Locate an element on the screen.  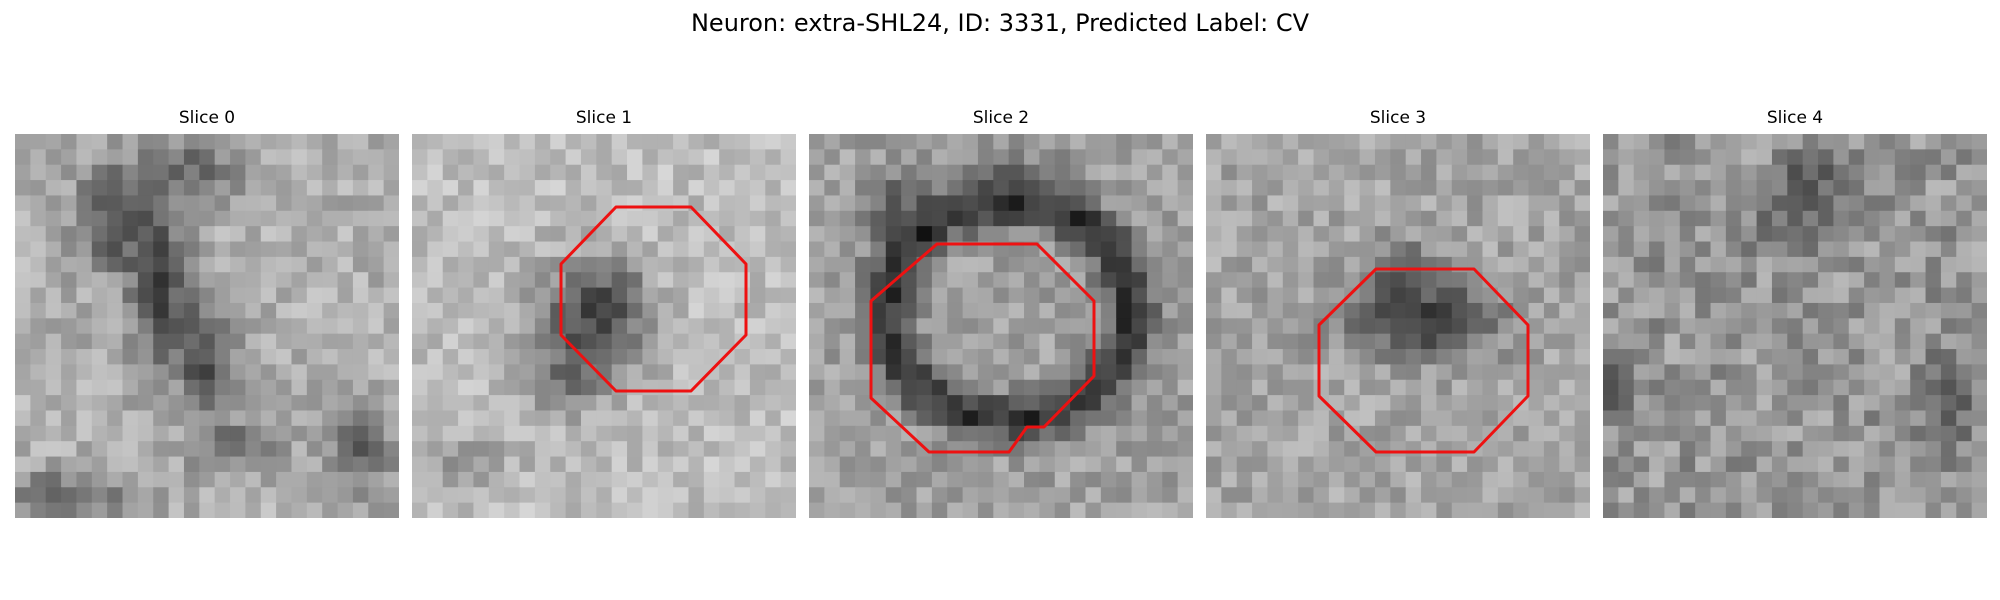
slice-title-2: Slice 2 is located at coordinates (1001, 118).